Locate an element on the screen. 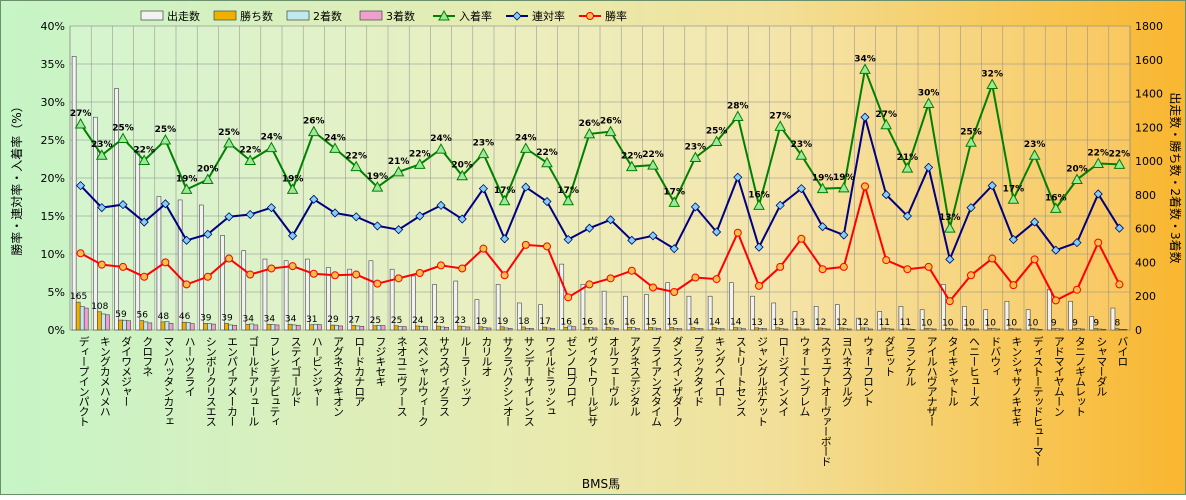  wins-data-label: 27 is located at coordinates (353, 320).